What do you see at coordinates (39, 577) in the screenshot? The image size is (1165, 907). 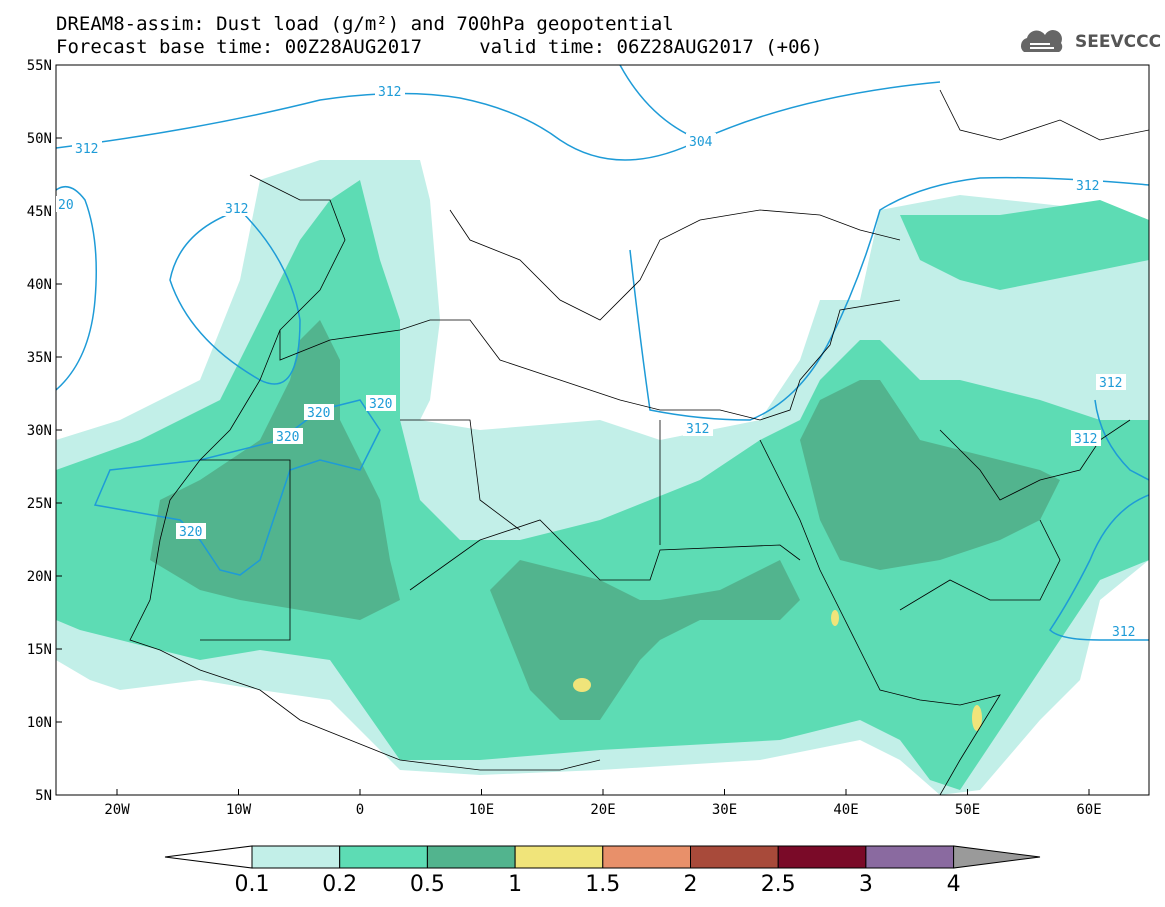 I see `latitude-label: 20N` at bounding box center [39, 577].